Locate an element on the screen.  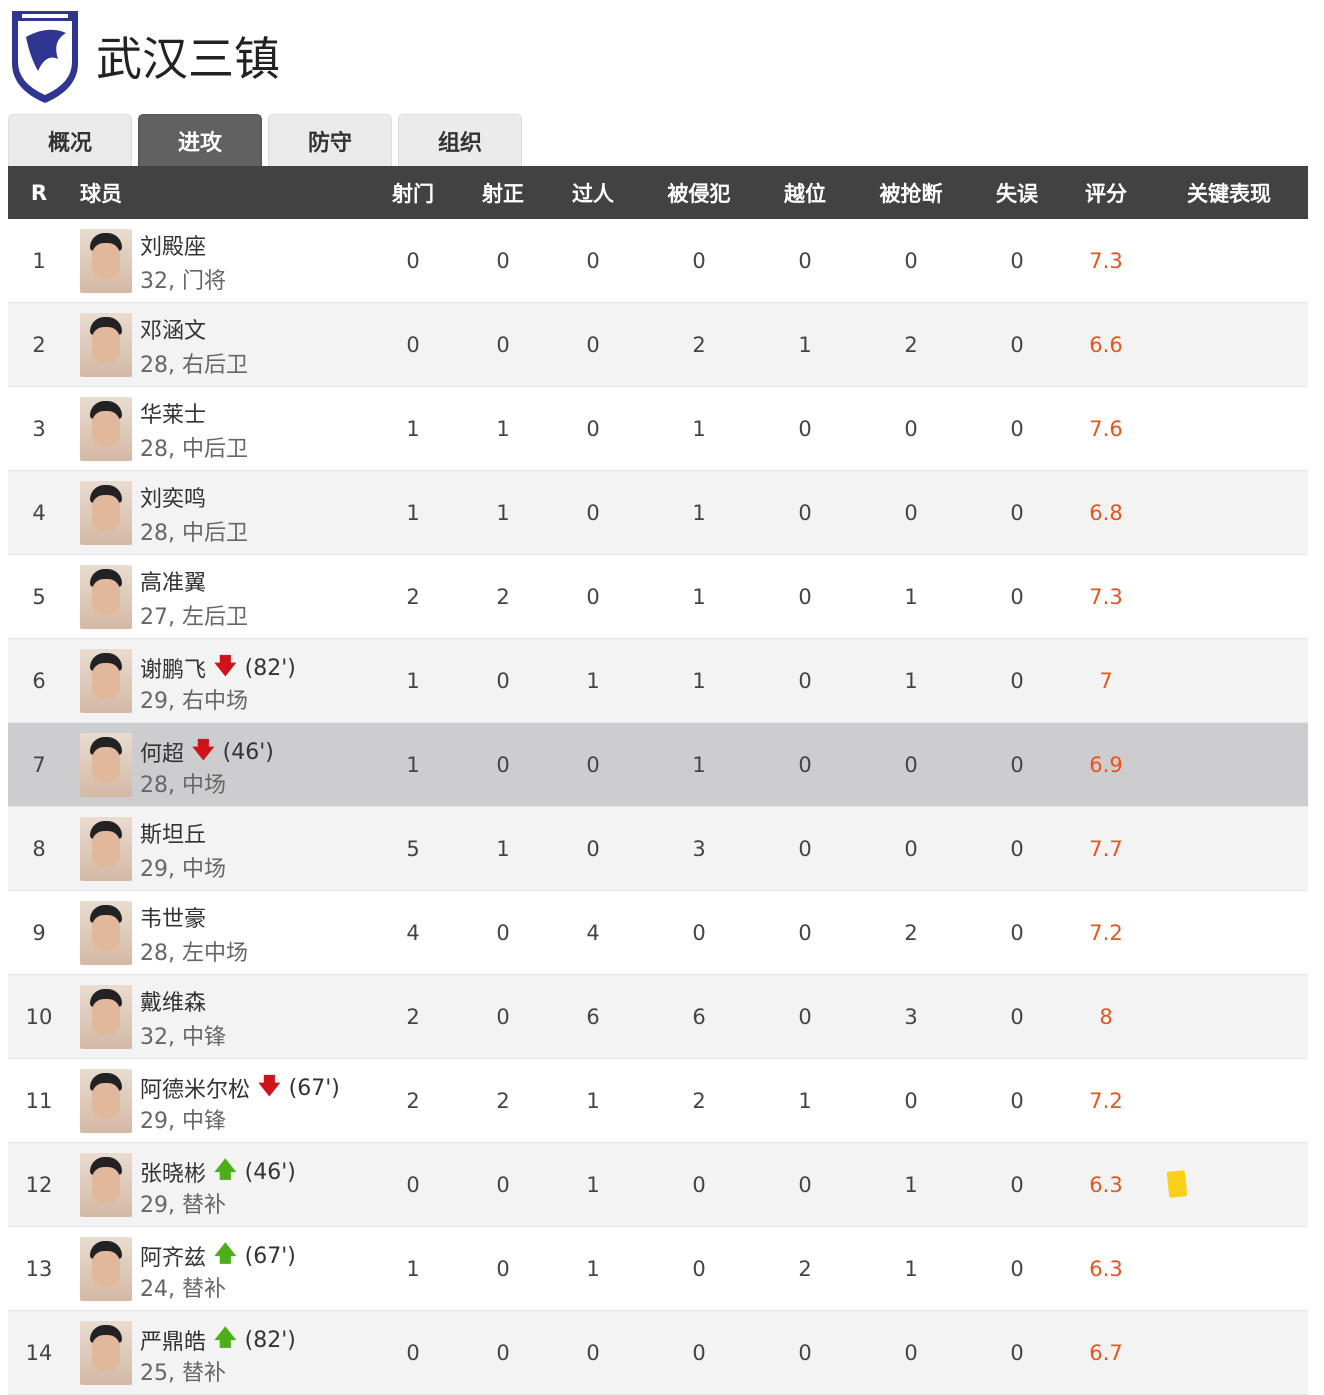
rating: 7.3 is located at coordinates (1106, 260).